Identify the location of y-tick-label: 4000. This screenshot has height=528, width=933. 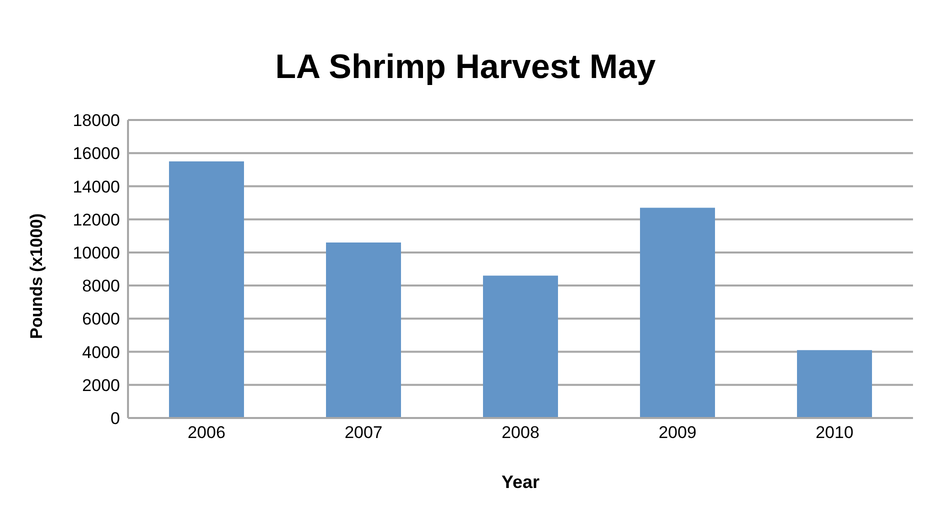
(101, 352).